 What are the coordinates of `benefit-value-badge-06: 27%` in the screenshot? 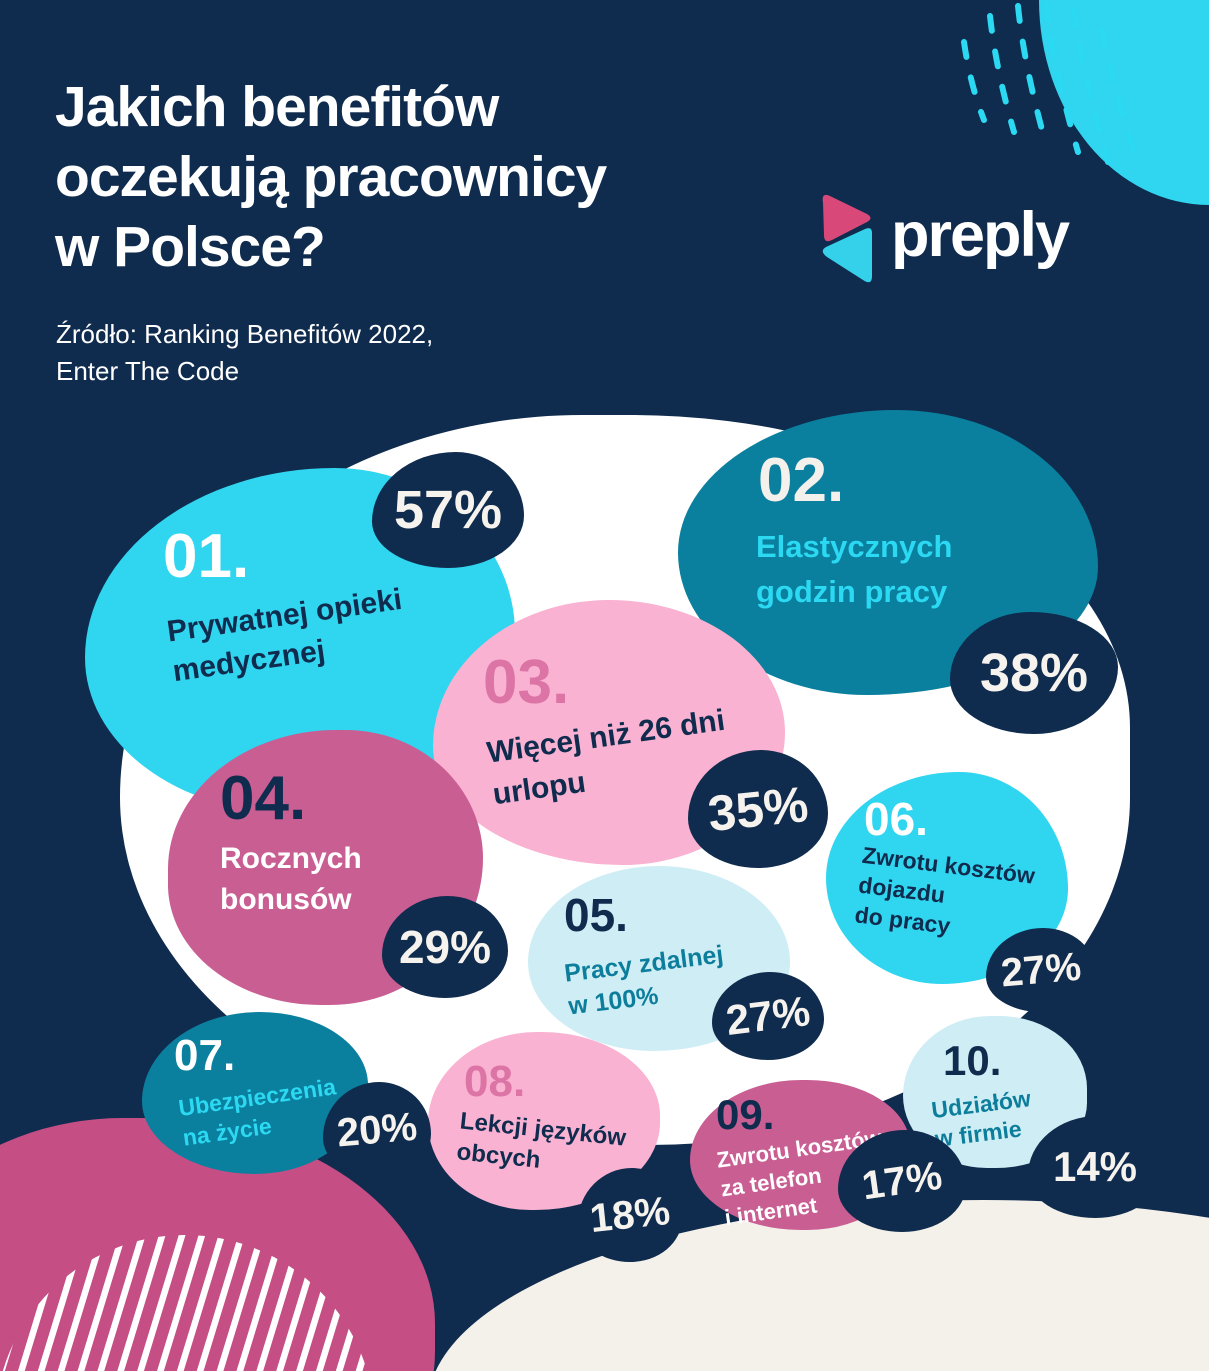 It's located at (1041, 970).